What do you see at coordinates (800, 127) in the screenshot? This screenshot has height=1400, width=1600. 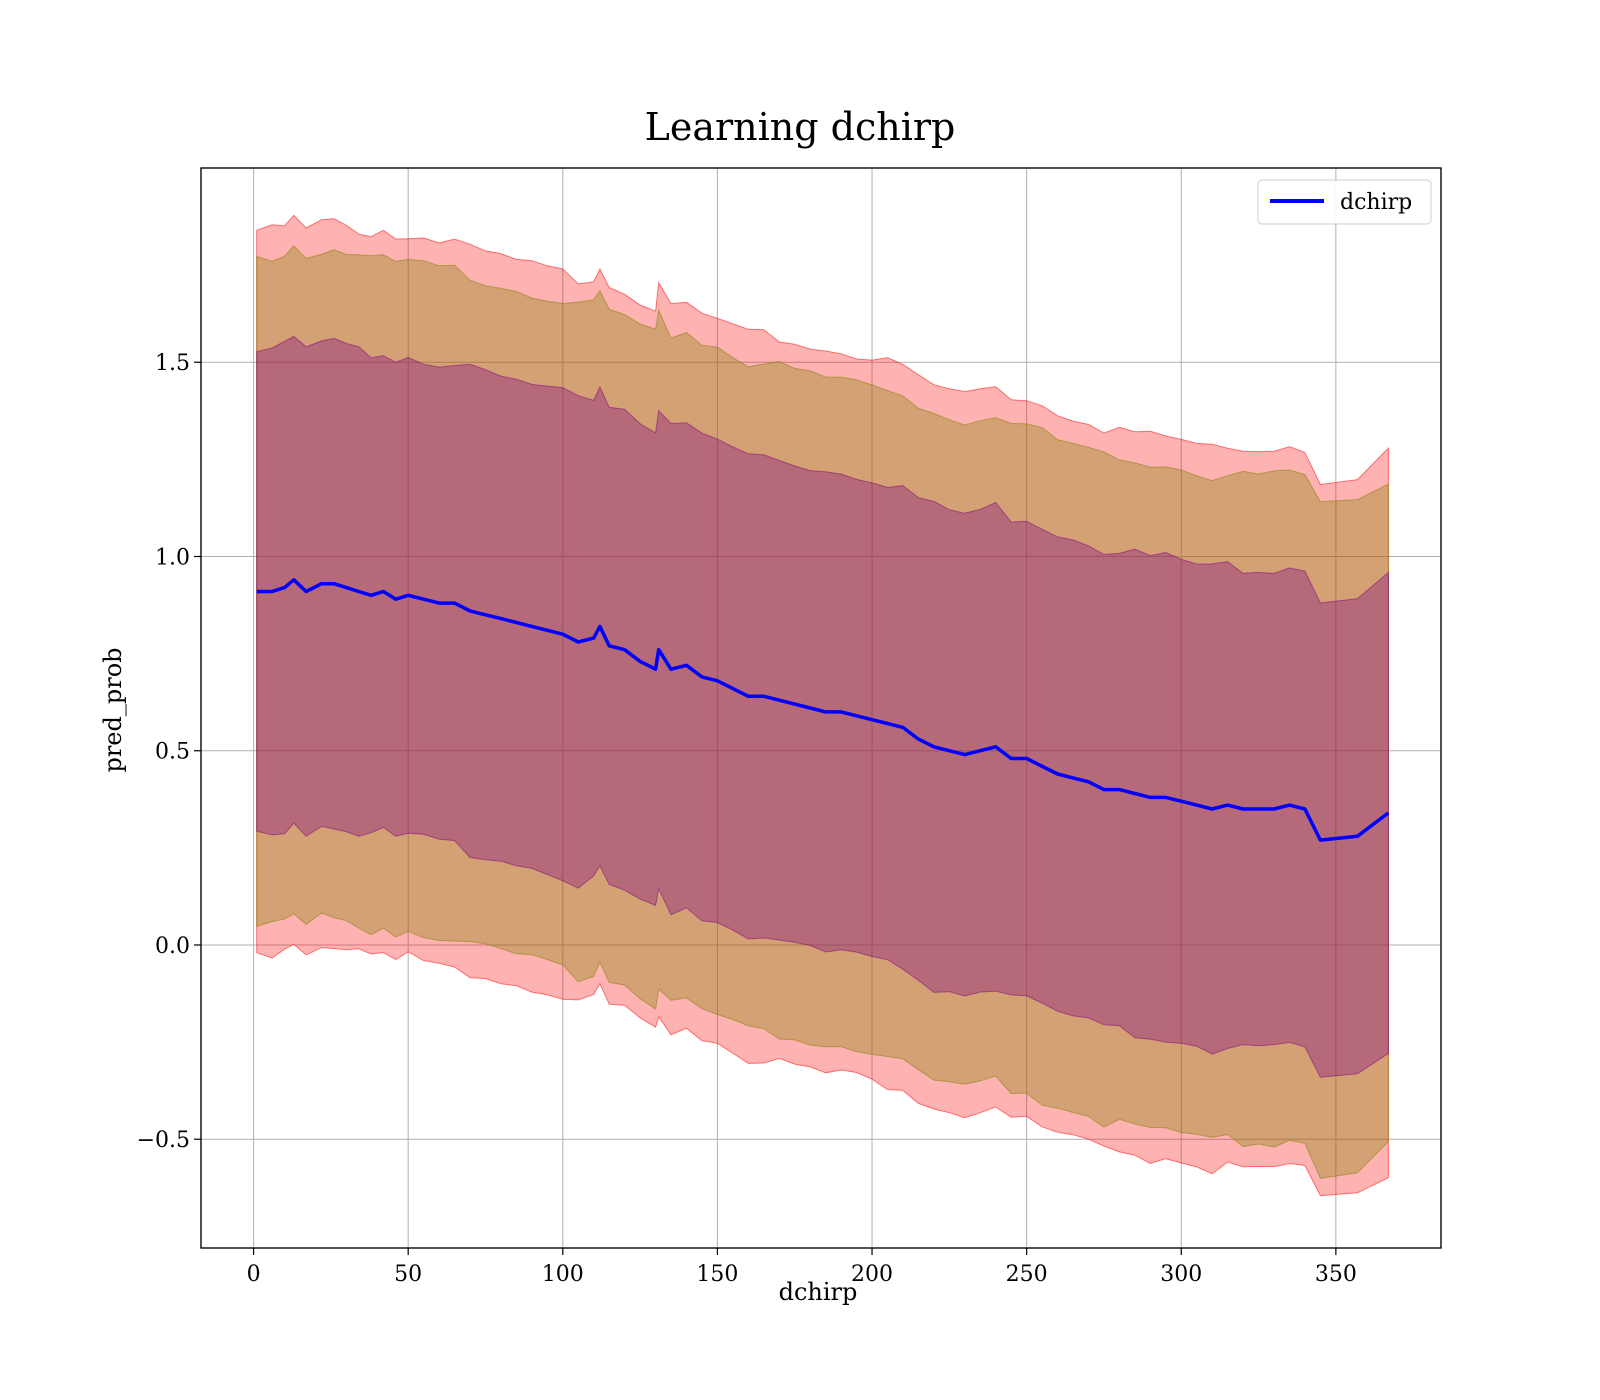 I see `chart-title: Learning dchirp` at bounding box center [800, 127].